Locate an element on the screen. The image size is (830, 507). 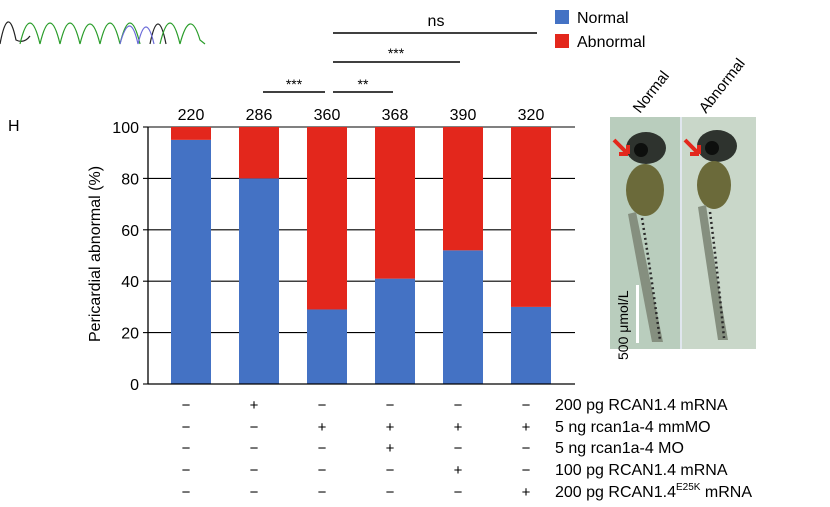
n-label: 286 is located at coordinates (259, 115).